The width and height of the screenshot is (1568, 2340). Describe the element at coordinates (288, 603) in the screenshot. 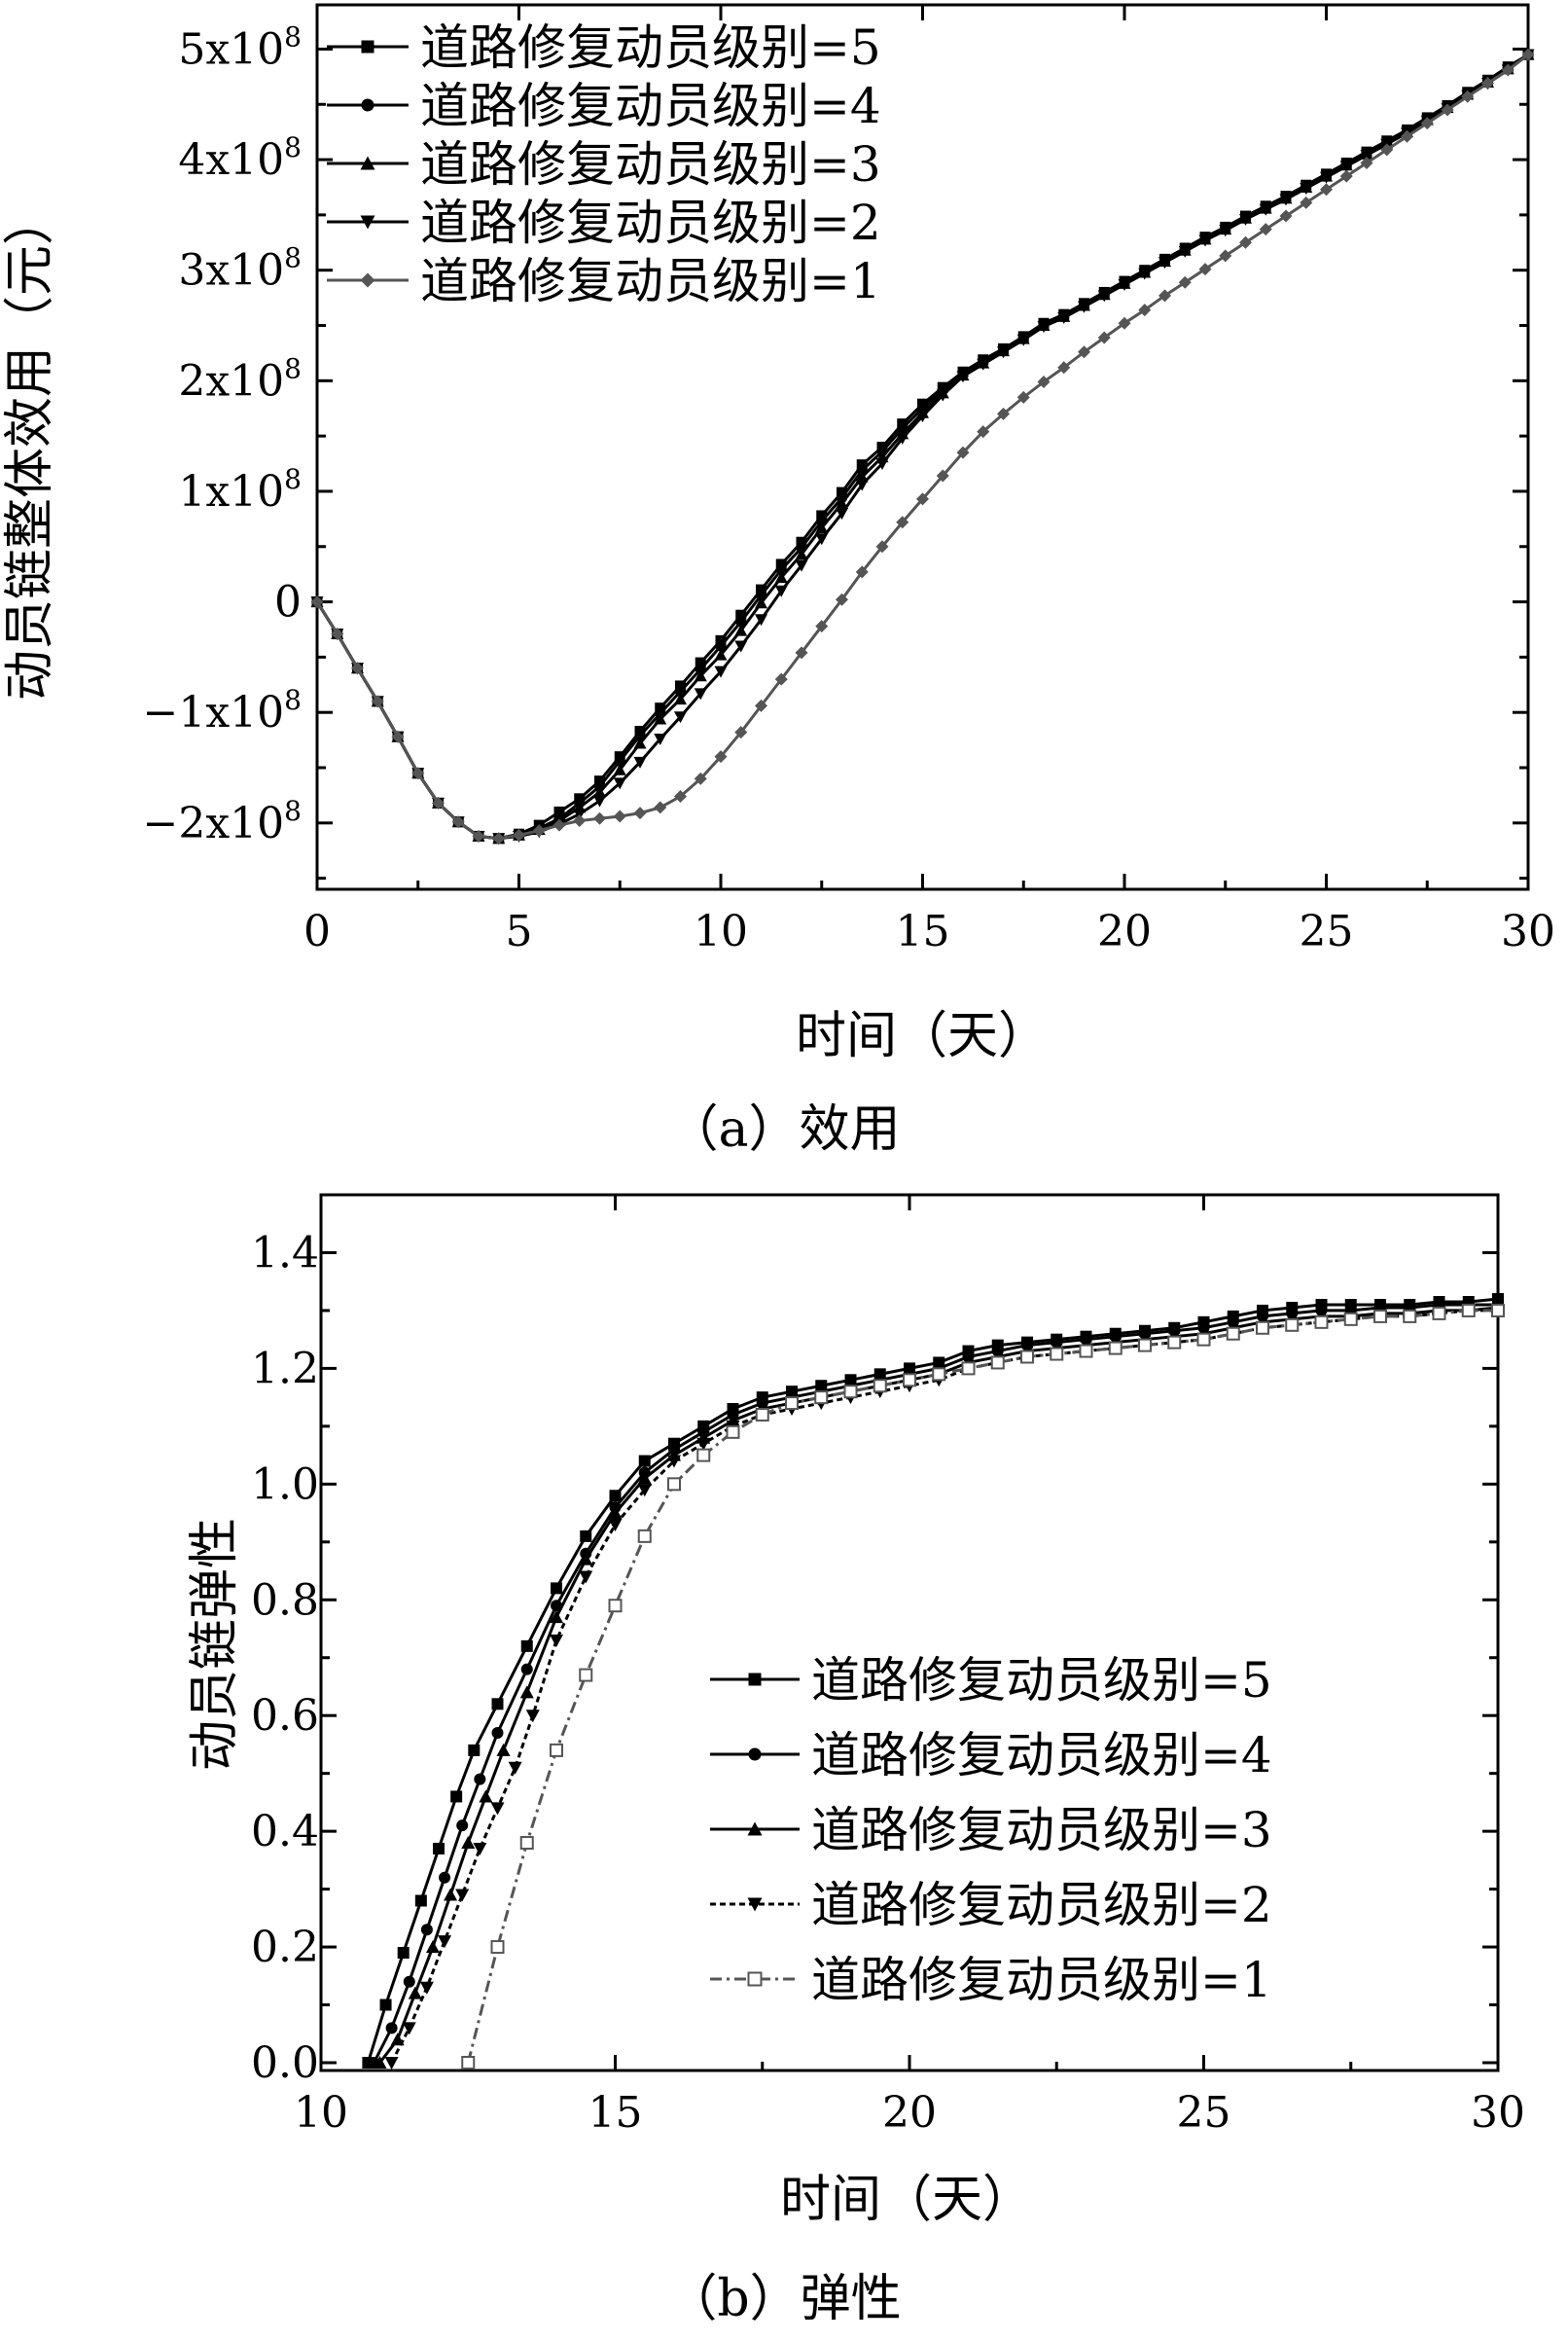

I see `y-tick-label-base-a: 0` at that location.